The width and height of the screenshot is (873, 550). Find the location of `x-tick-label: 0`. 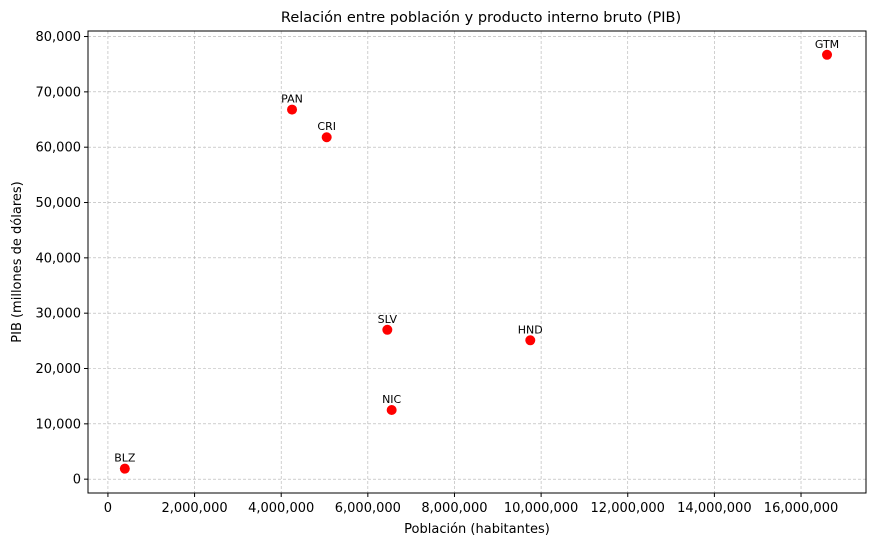

x-tick-label: 0 is located at coordinates (108, 508).